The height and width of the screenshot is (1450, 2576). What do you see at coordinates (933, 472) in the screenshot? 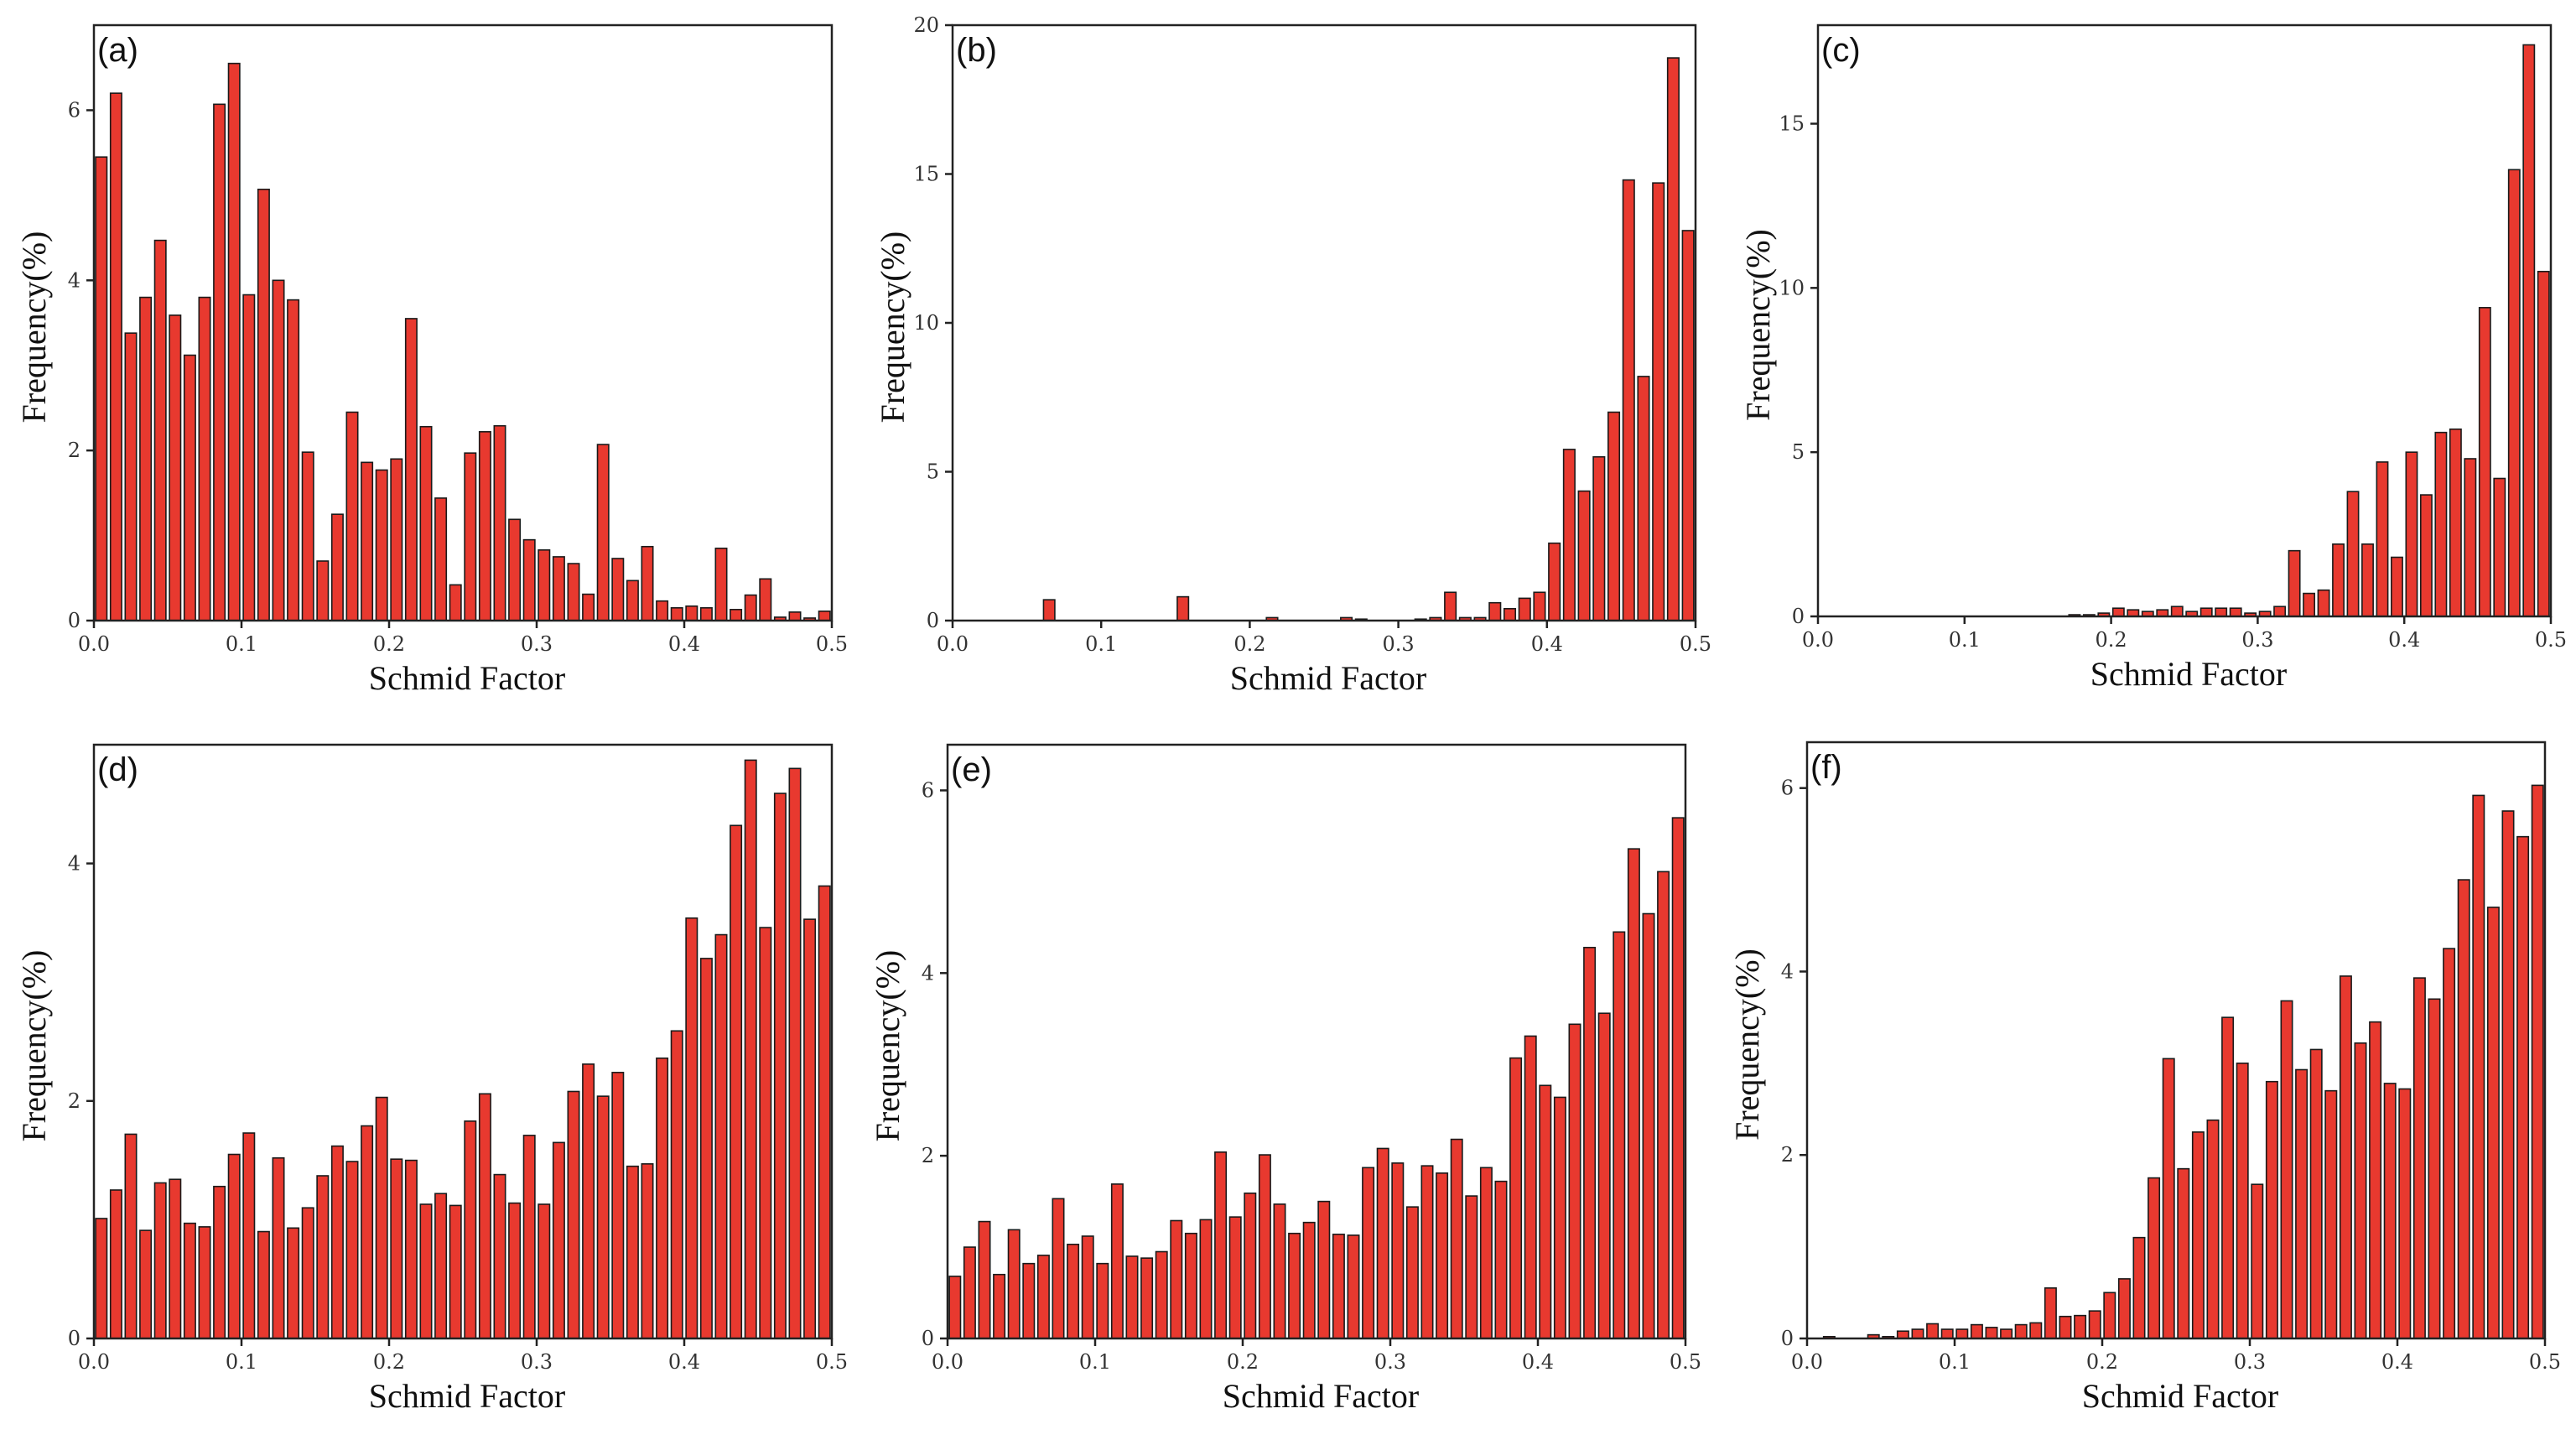
I see `y-tick-label: 5` at bounding box center [933, 472].